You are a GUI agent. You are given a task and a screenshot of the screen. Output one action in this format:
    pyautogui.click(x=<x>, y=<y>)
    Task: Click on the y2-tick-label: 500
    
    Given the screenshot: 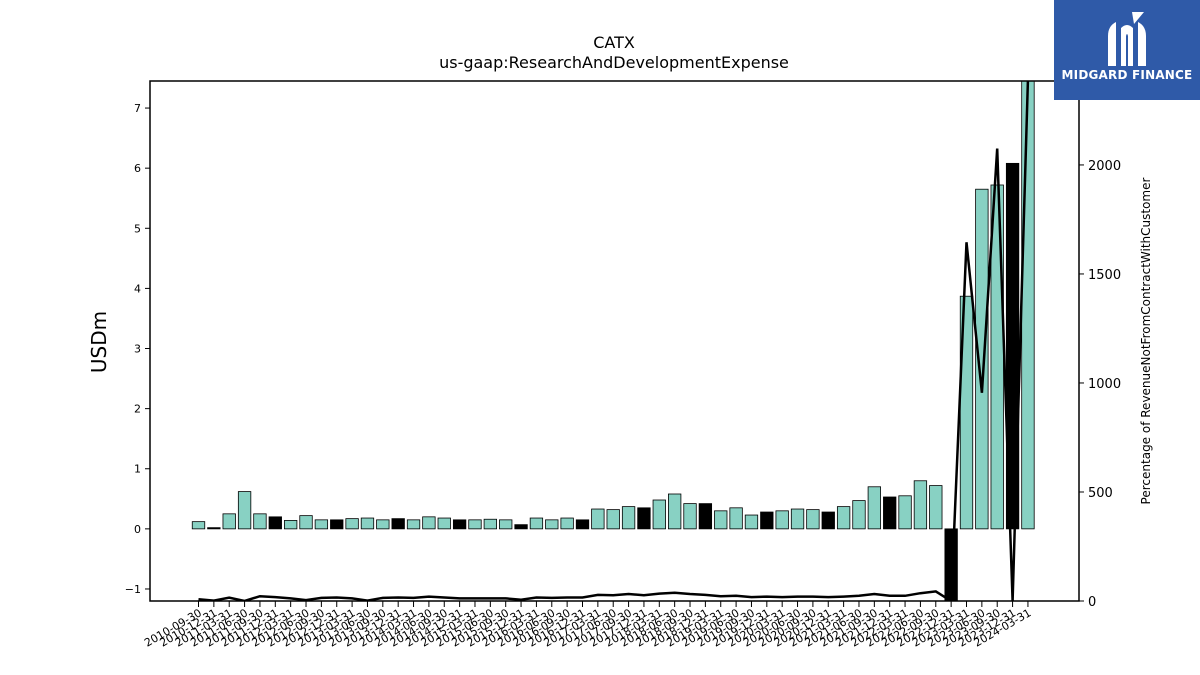 What is the action you would take?
    pyautogui.click(x=1100, y=493)
    